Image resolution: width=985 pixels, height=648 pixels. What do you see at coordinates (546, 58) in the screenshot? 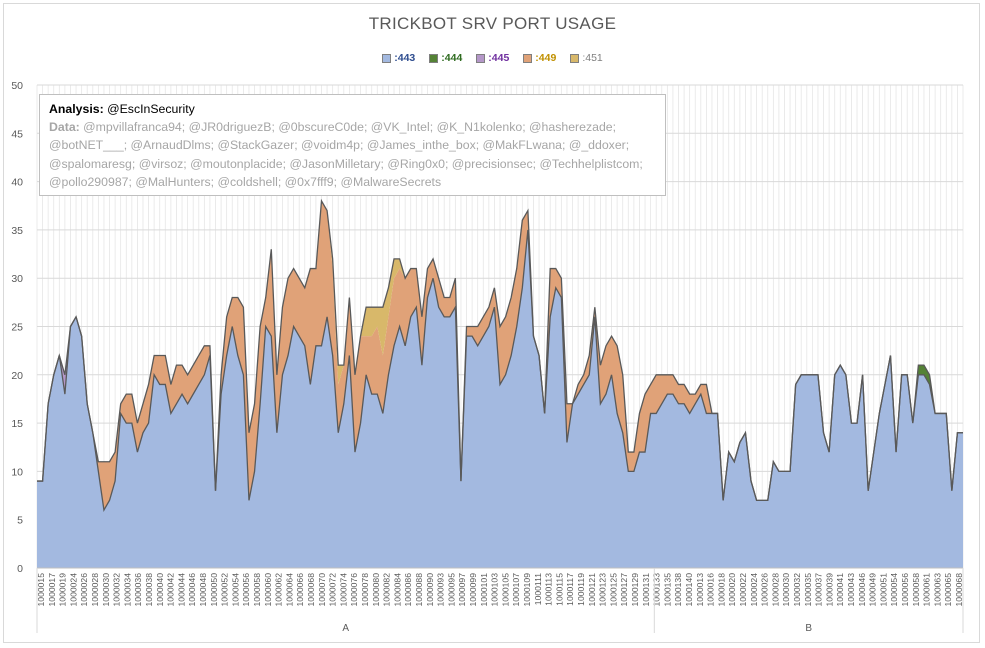
I see `legend-label: :449` at bounding box center [546, 58].